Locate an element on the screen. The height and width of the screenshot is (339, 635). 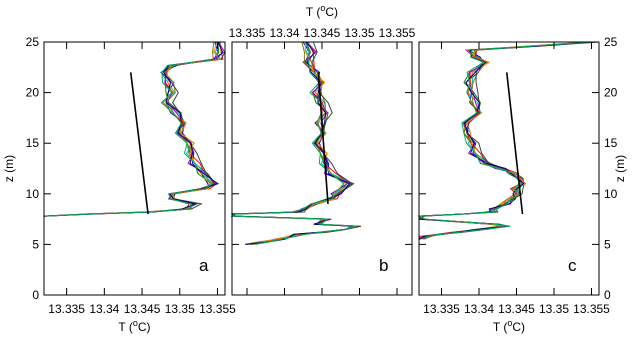
panel-b-profiles is located at coordinates (296, 143).